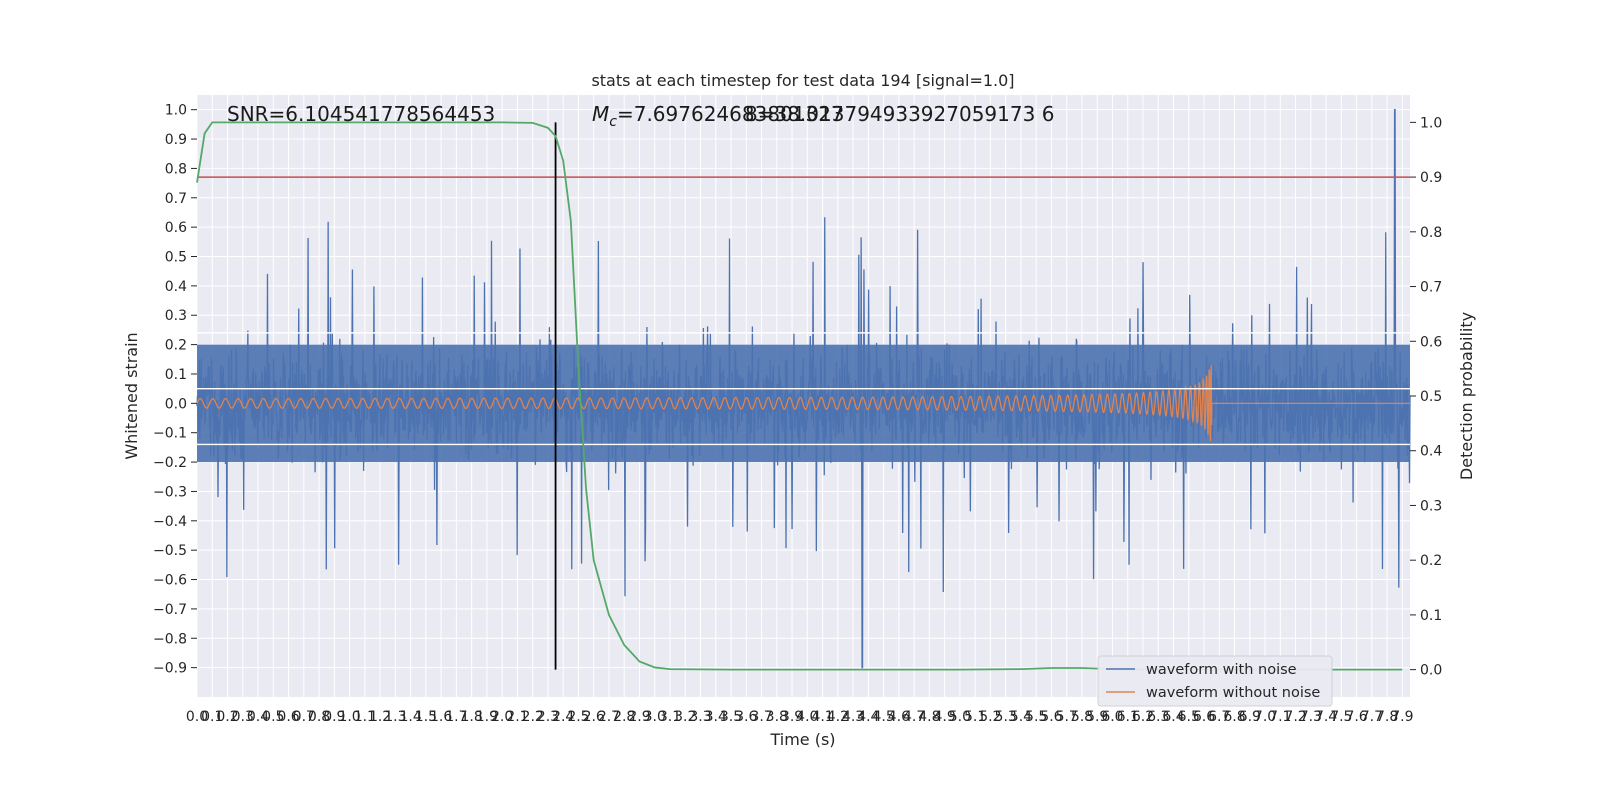 This screenshot has height=800, width=1600. Describe the element at coordinates (1341, 717) in the screenshot. I see `x-tick-label: 7.5` at that location.